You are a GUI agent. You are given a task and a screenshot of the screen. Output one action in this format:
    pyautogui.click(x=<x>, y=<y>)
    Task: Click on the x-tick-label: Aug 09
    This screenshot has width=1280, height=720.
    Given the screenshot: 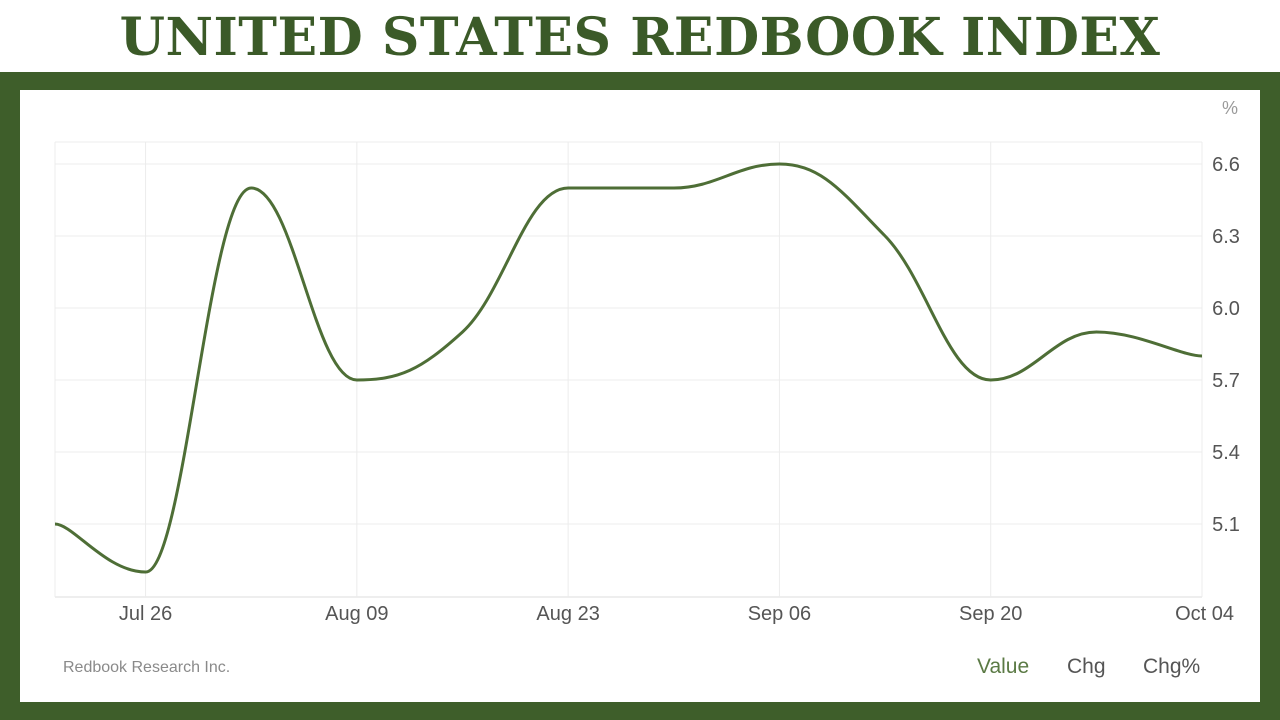 What is the action you would take?
    pyautogui.click(x=356, y=614)
    